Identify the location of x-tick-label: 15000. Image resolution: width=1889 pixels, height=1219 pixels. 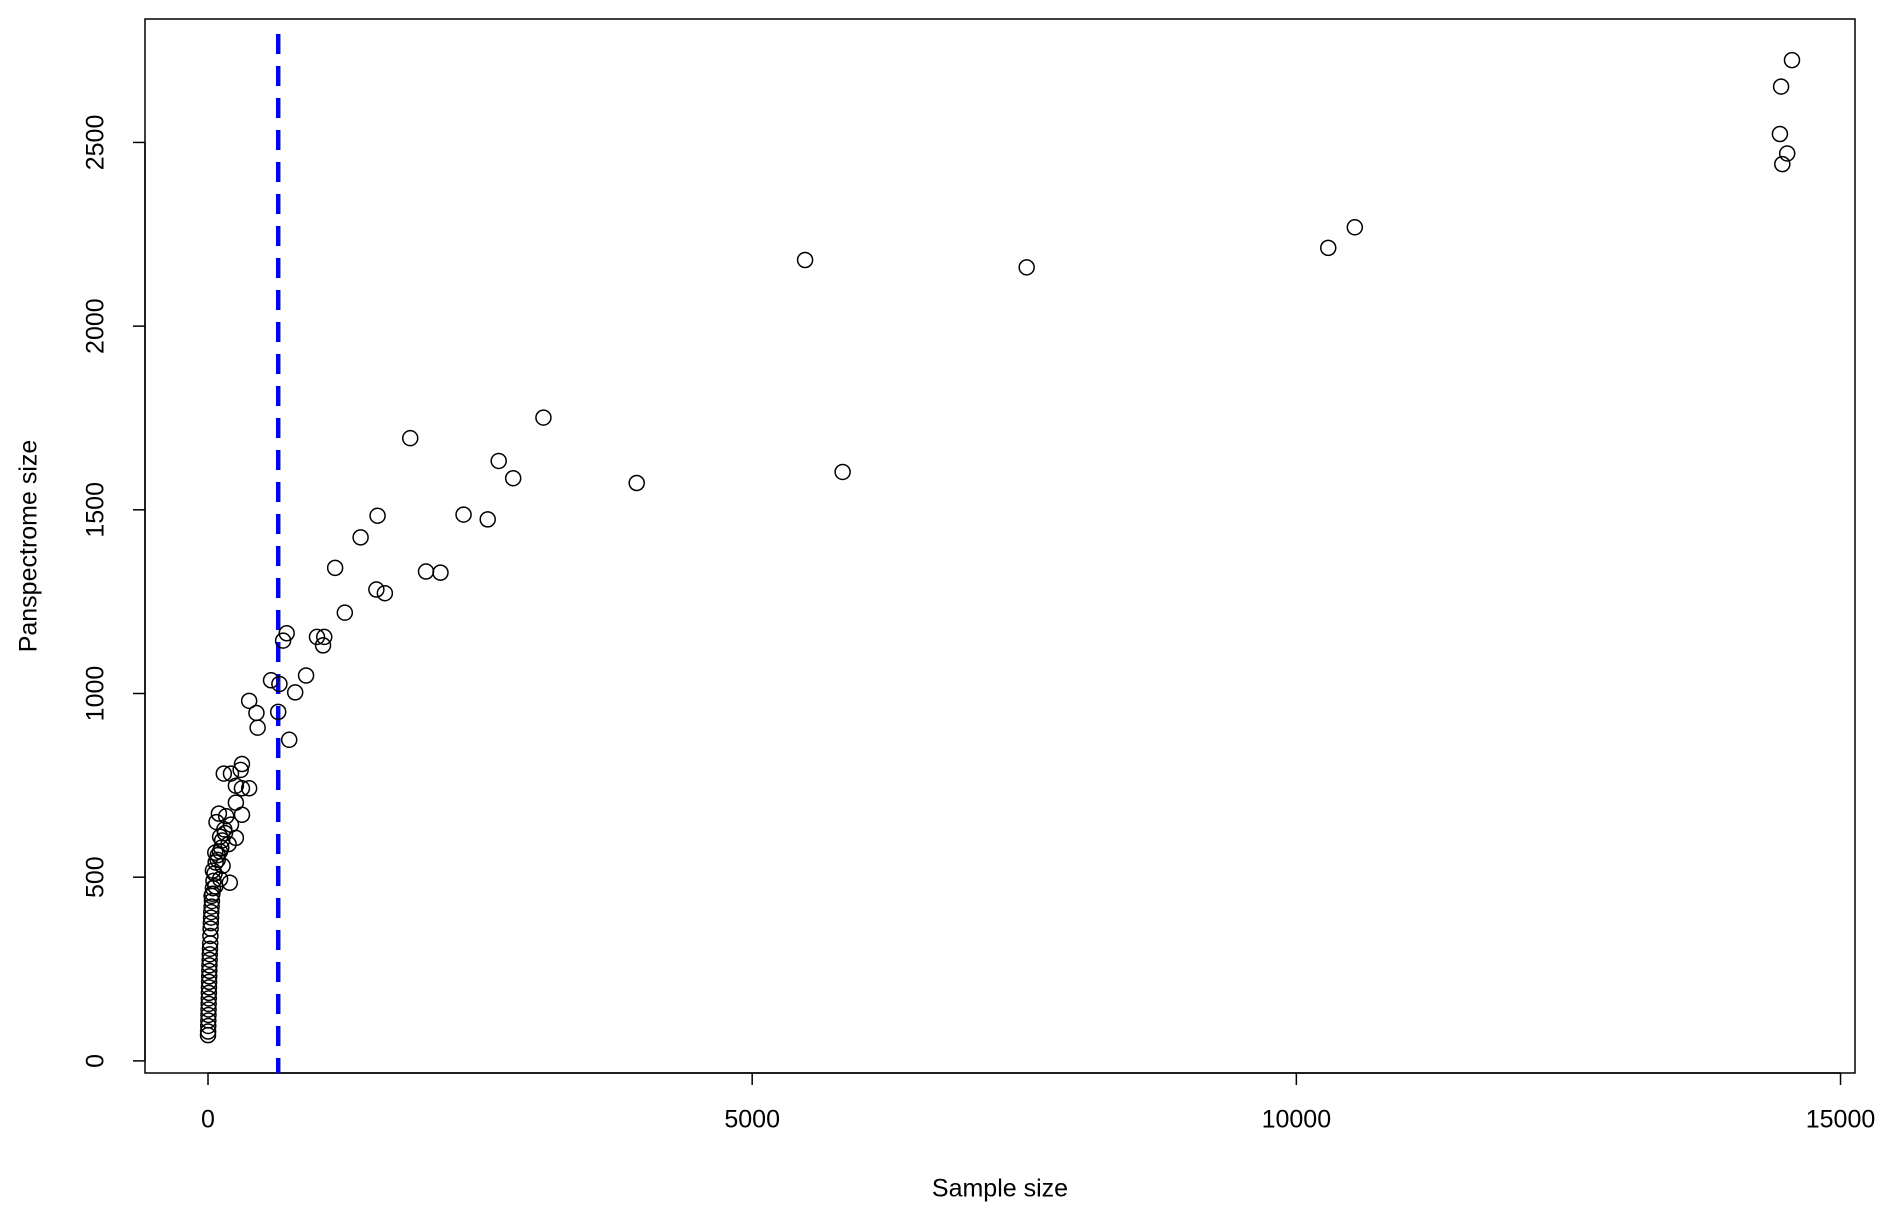
(1841, 1120).